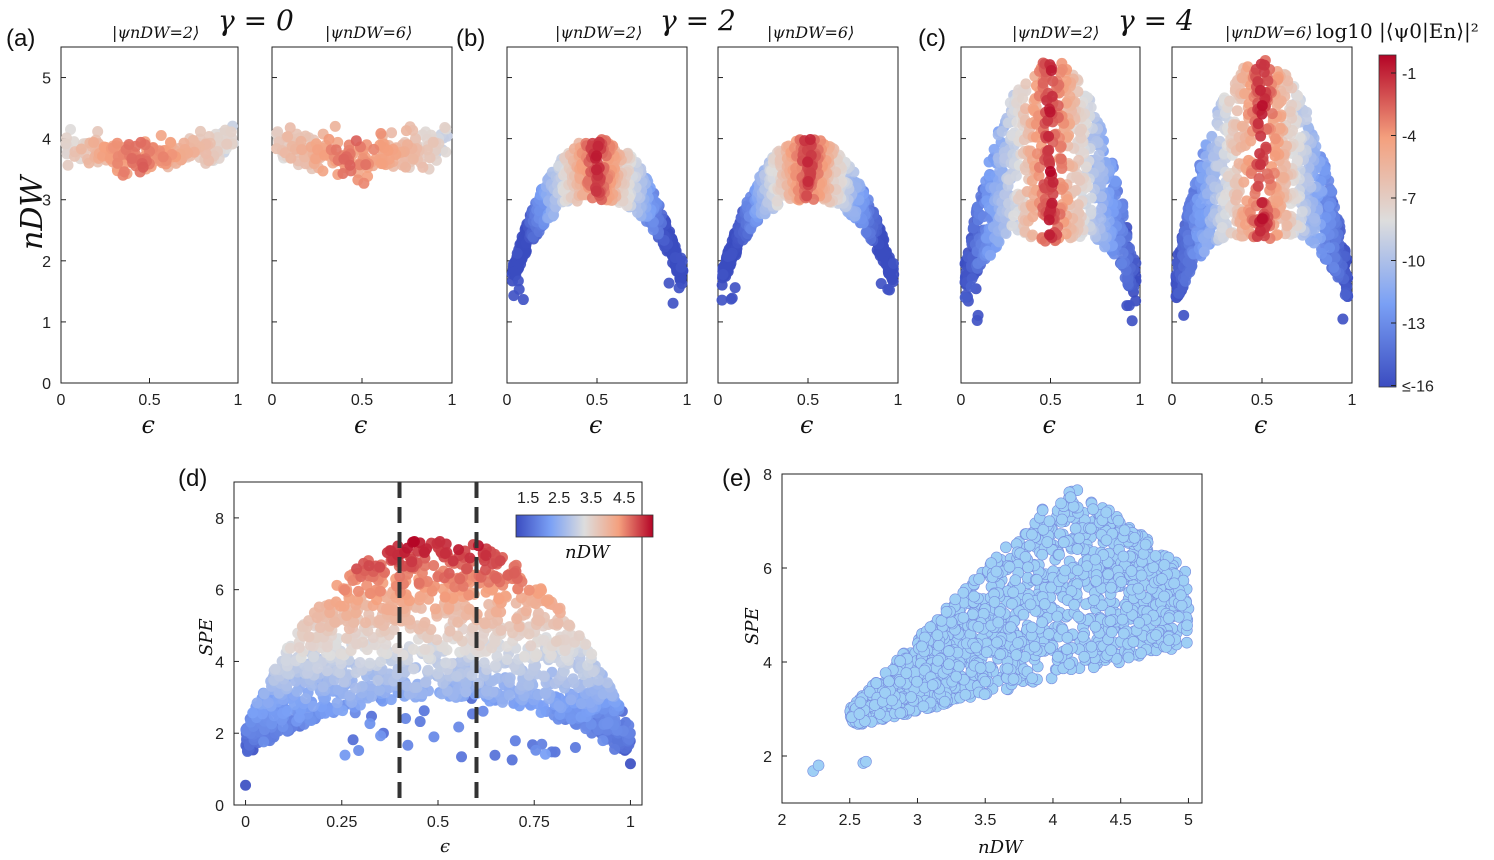  Describe the element at coordinates (1055, 32) in the screenshot. I see `subtitle-c-left: |ψnDW=2⟩` at that location.